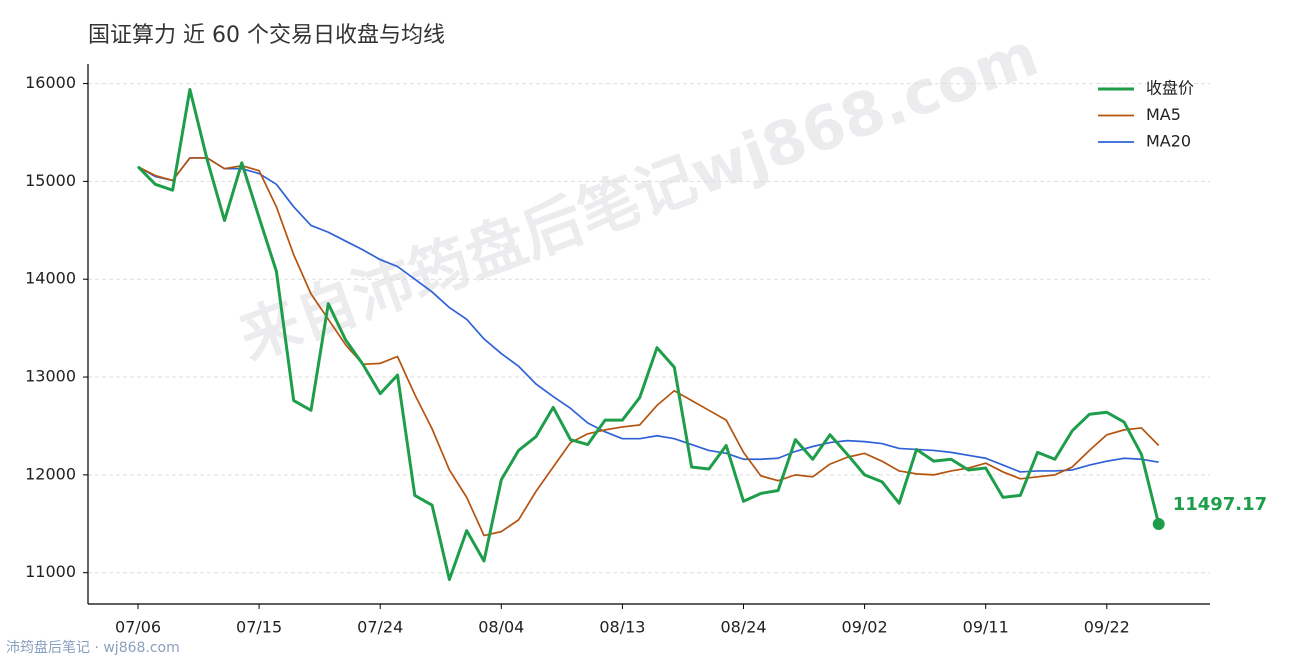  Describe the element at coordinates (1170, 88) in the screenshot. I see `legend-label: 收盘价` at that location.